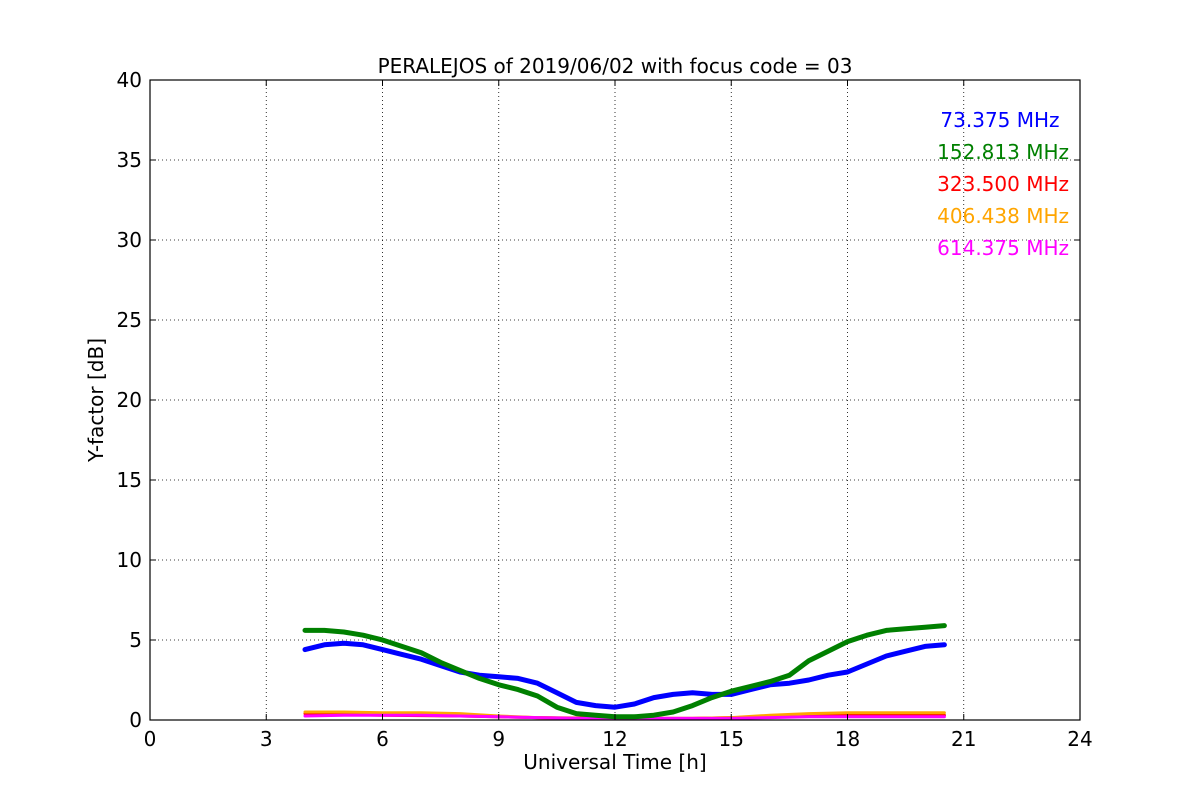 The height and width of the screenshot is (800, 1200). What do you see at coordinates (96, 400) in the screenshot?
I see `y-axis-label: Y-factor [dB]` at bounding box center [96, 400].